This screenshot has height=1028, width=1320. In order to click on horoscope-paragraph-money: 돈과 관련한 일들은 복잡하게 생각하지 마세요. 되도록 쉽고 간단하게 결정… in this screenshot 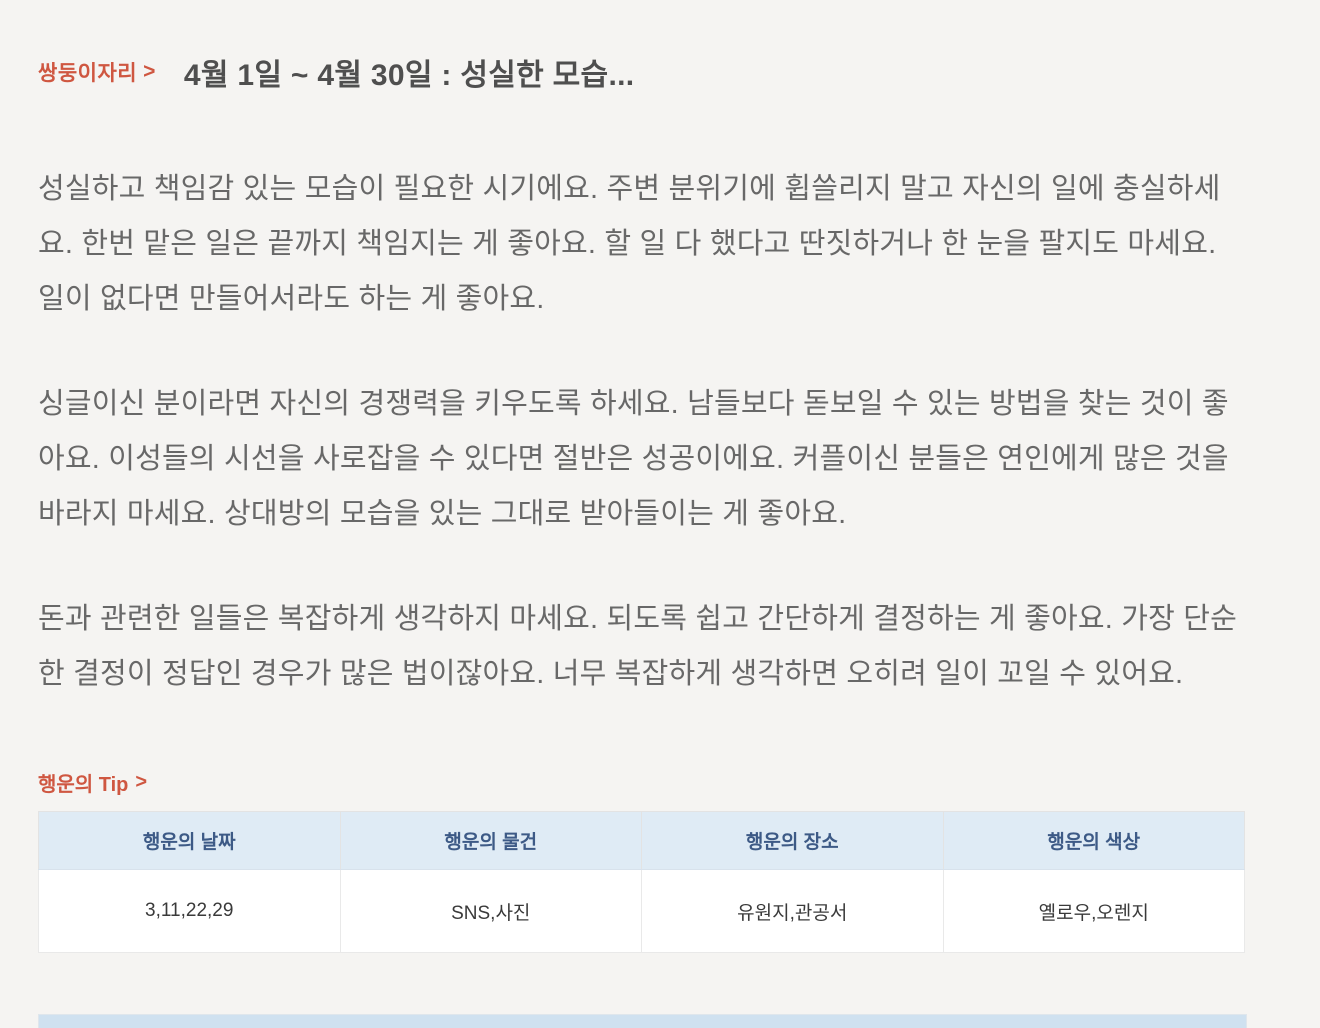, I will do `click(638, 646)`.